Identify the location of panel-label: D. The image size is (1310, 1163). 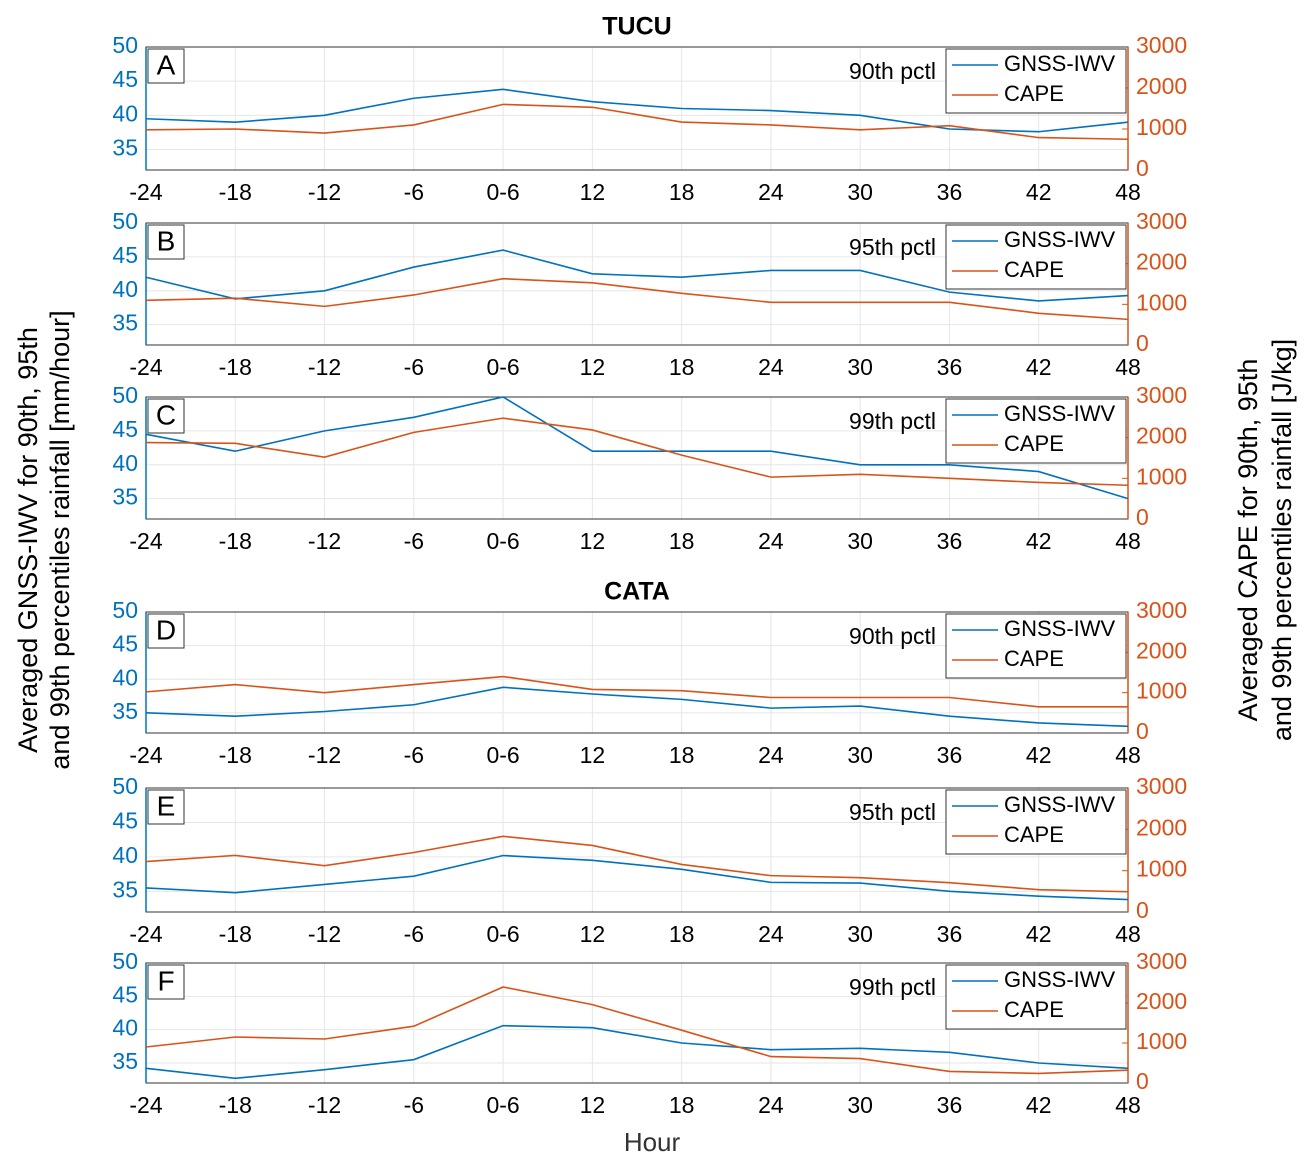
(166, 629).